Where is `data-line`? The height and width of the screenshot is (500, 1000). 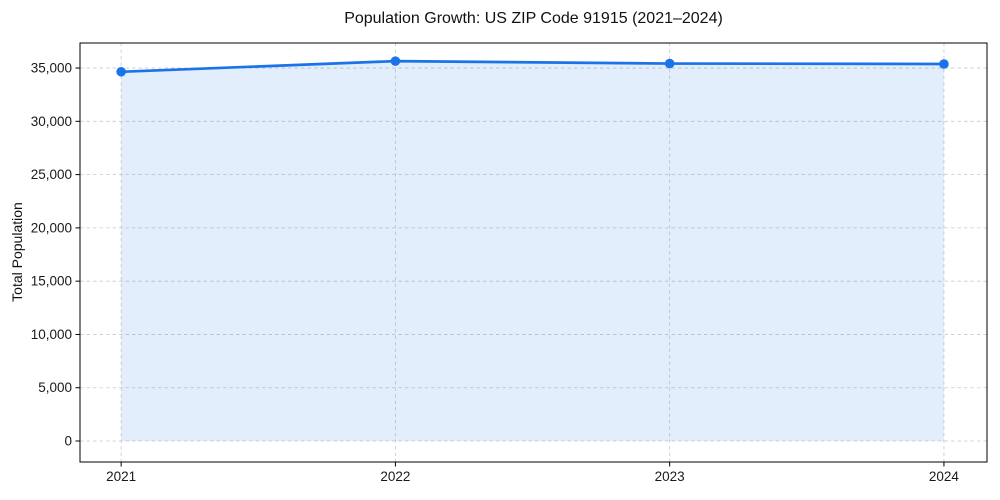
data-line is located at coordinates (532, 66).